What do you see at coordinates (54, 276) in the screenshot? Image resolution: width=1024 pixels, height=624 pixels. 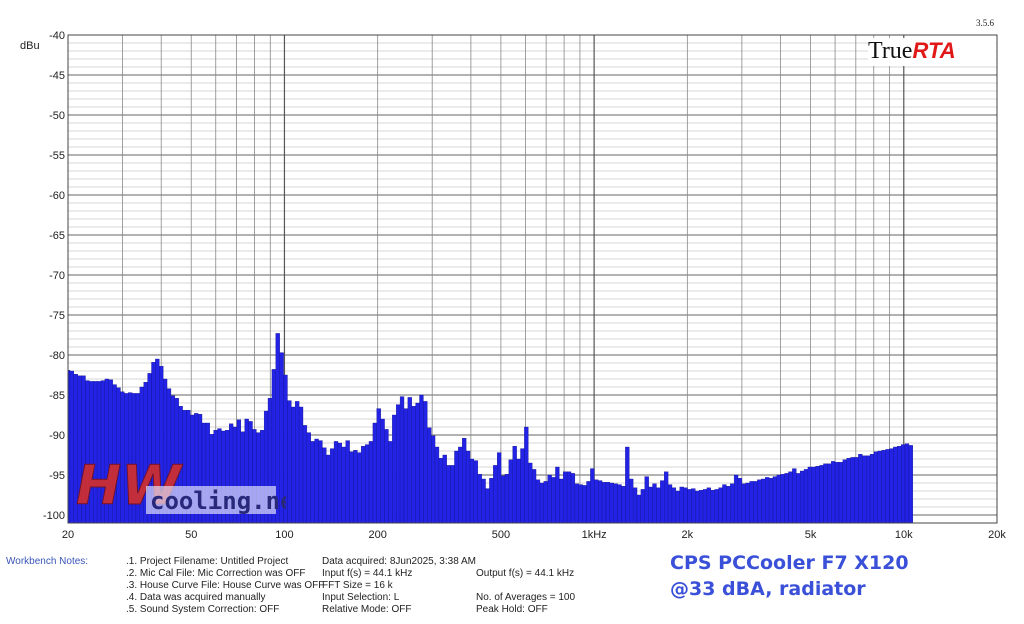 I see `y-axis-ticks: -40 -45 -50 -55 -60 -65 -70 -75 -80 -85 -90 -95 -100` at bounding box center [54, 276].